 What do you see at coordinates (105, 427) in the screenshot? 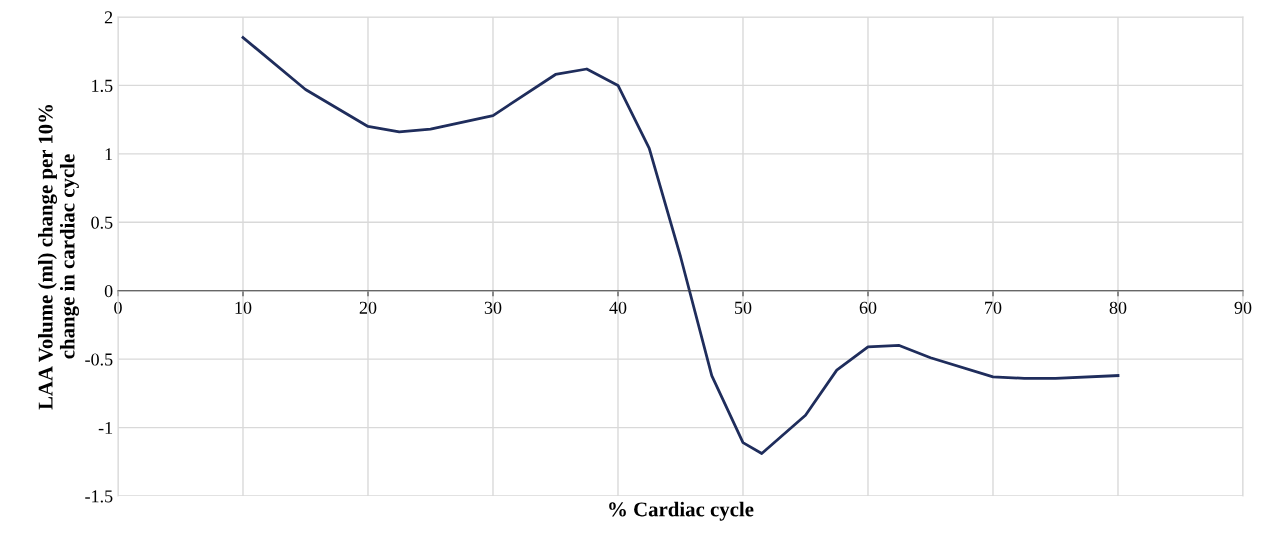
I see `y-tick-label: -1` at bounding box center [105, 427].